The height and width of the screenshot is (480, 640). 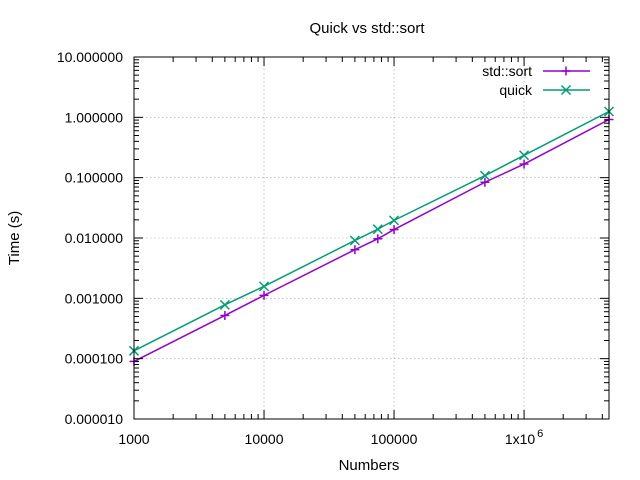 I want to click on y-axis-label: Time (s), so click(x=14, y=238).